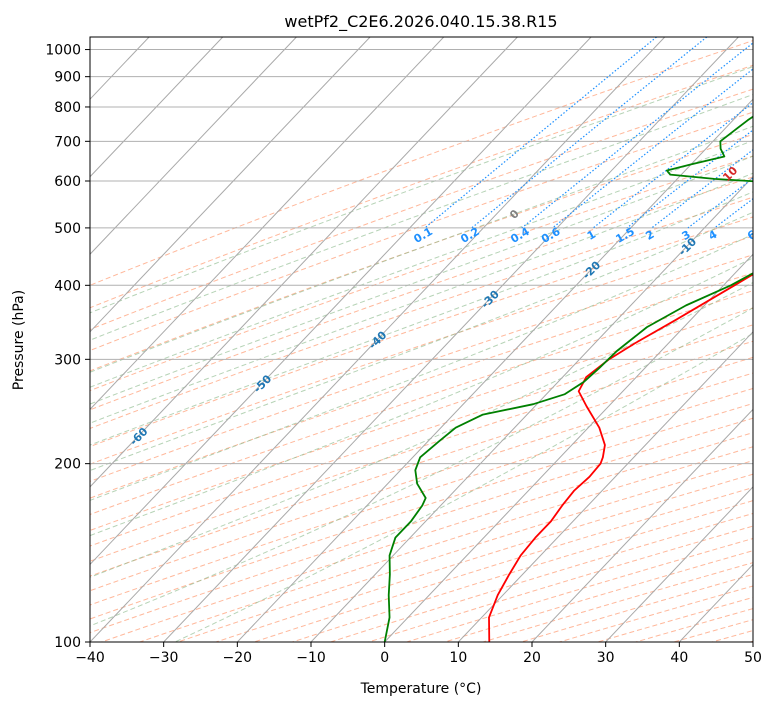 The height and width of the screenshot is (708, 775). What do you see at coordinates (751, 235) in the screenshot?
I see `mixing-ratio-label: 6` at bounding box center [751, 235].